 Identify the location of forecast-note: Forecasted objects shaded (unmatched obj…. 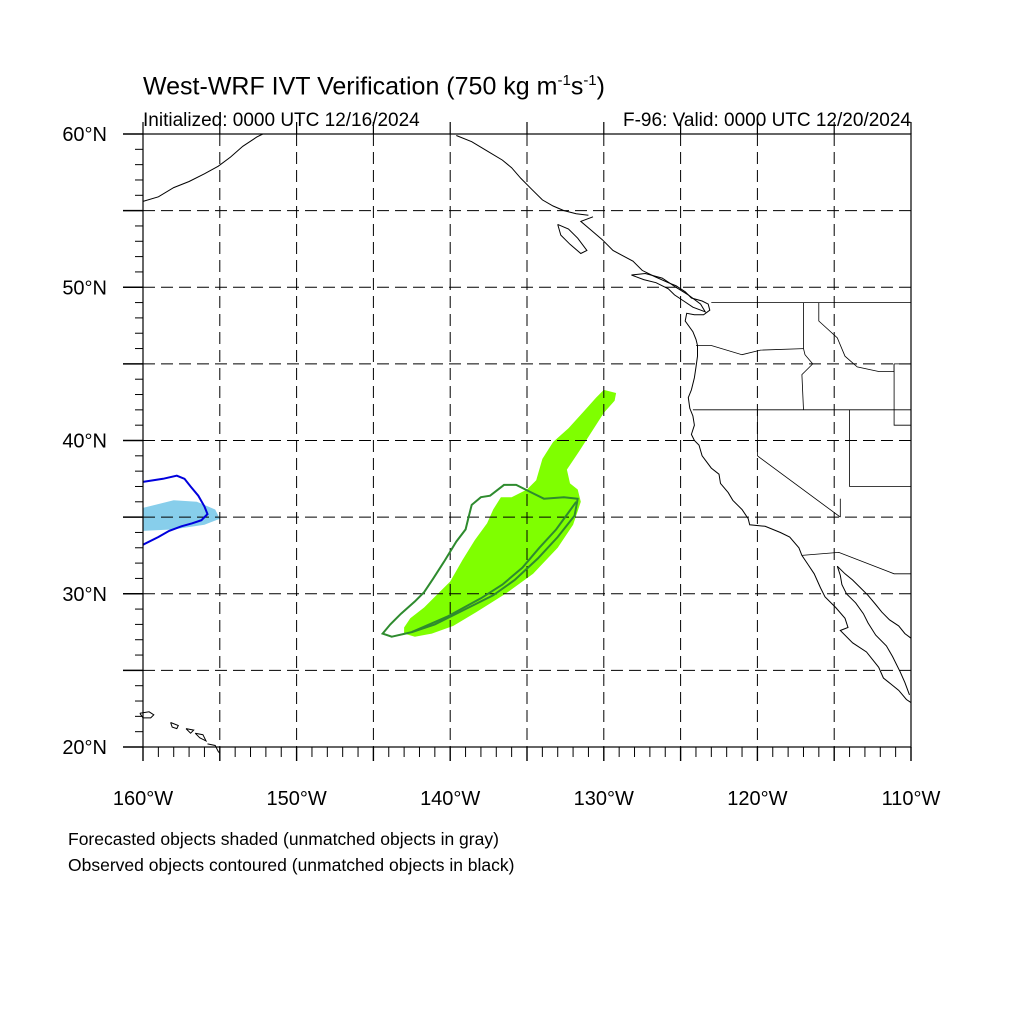
(283, 839).